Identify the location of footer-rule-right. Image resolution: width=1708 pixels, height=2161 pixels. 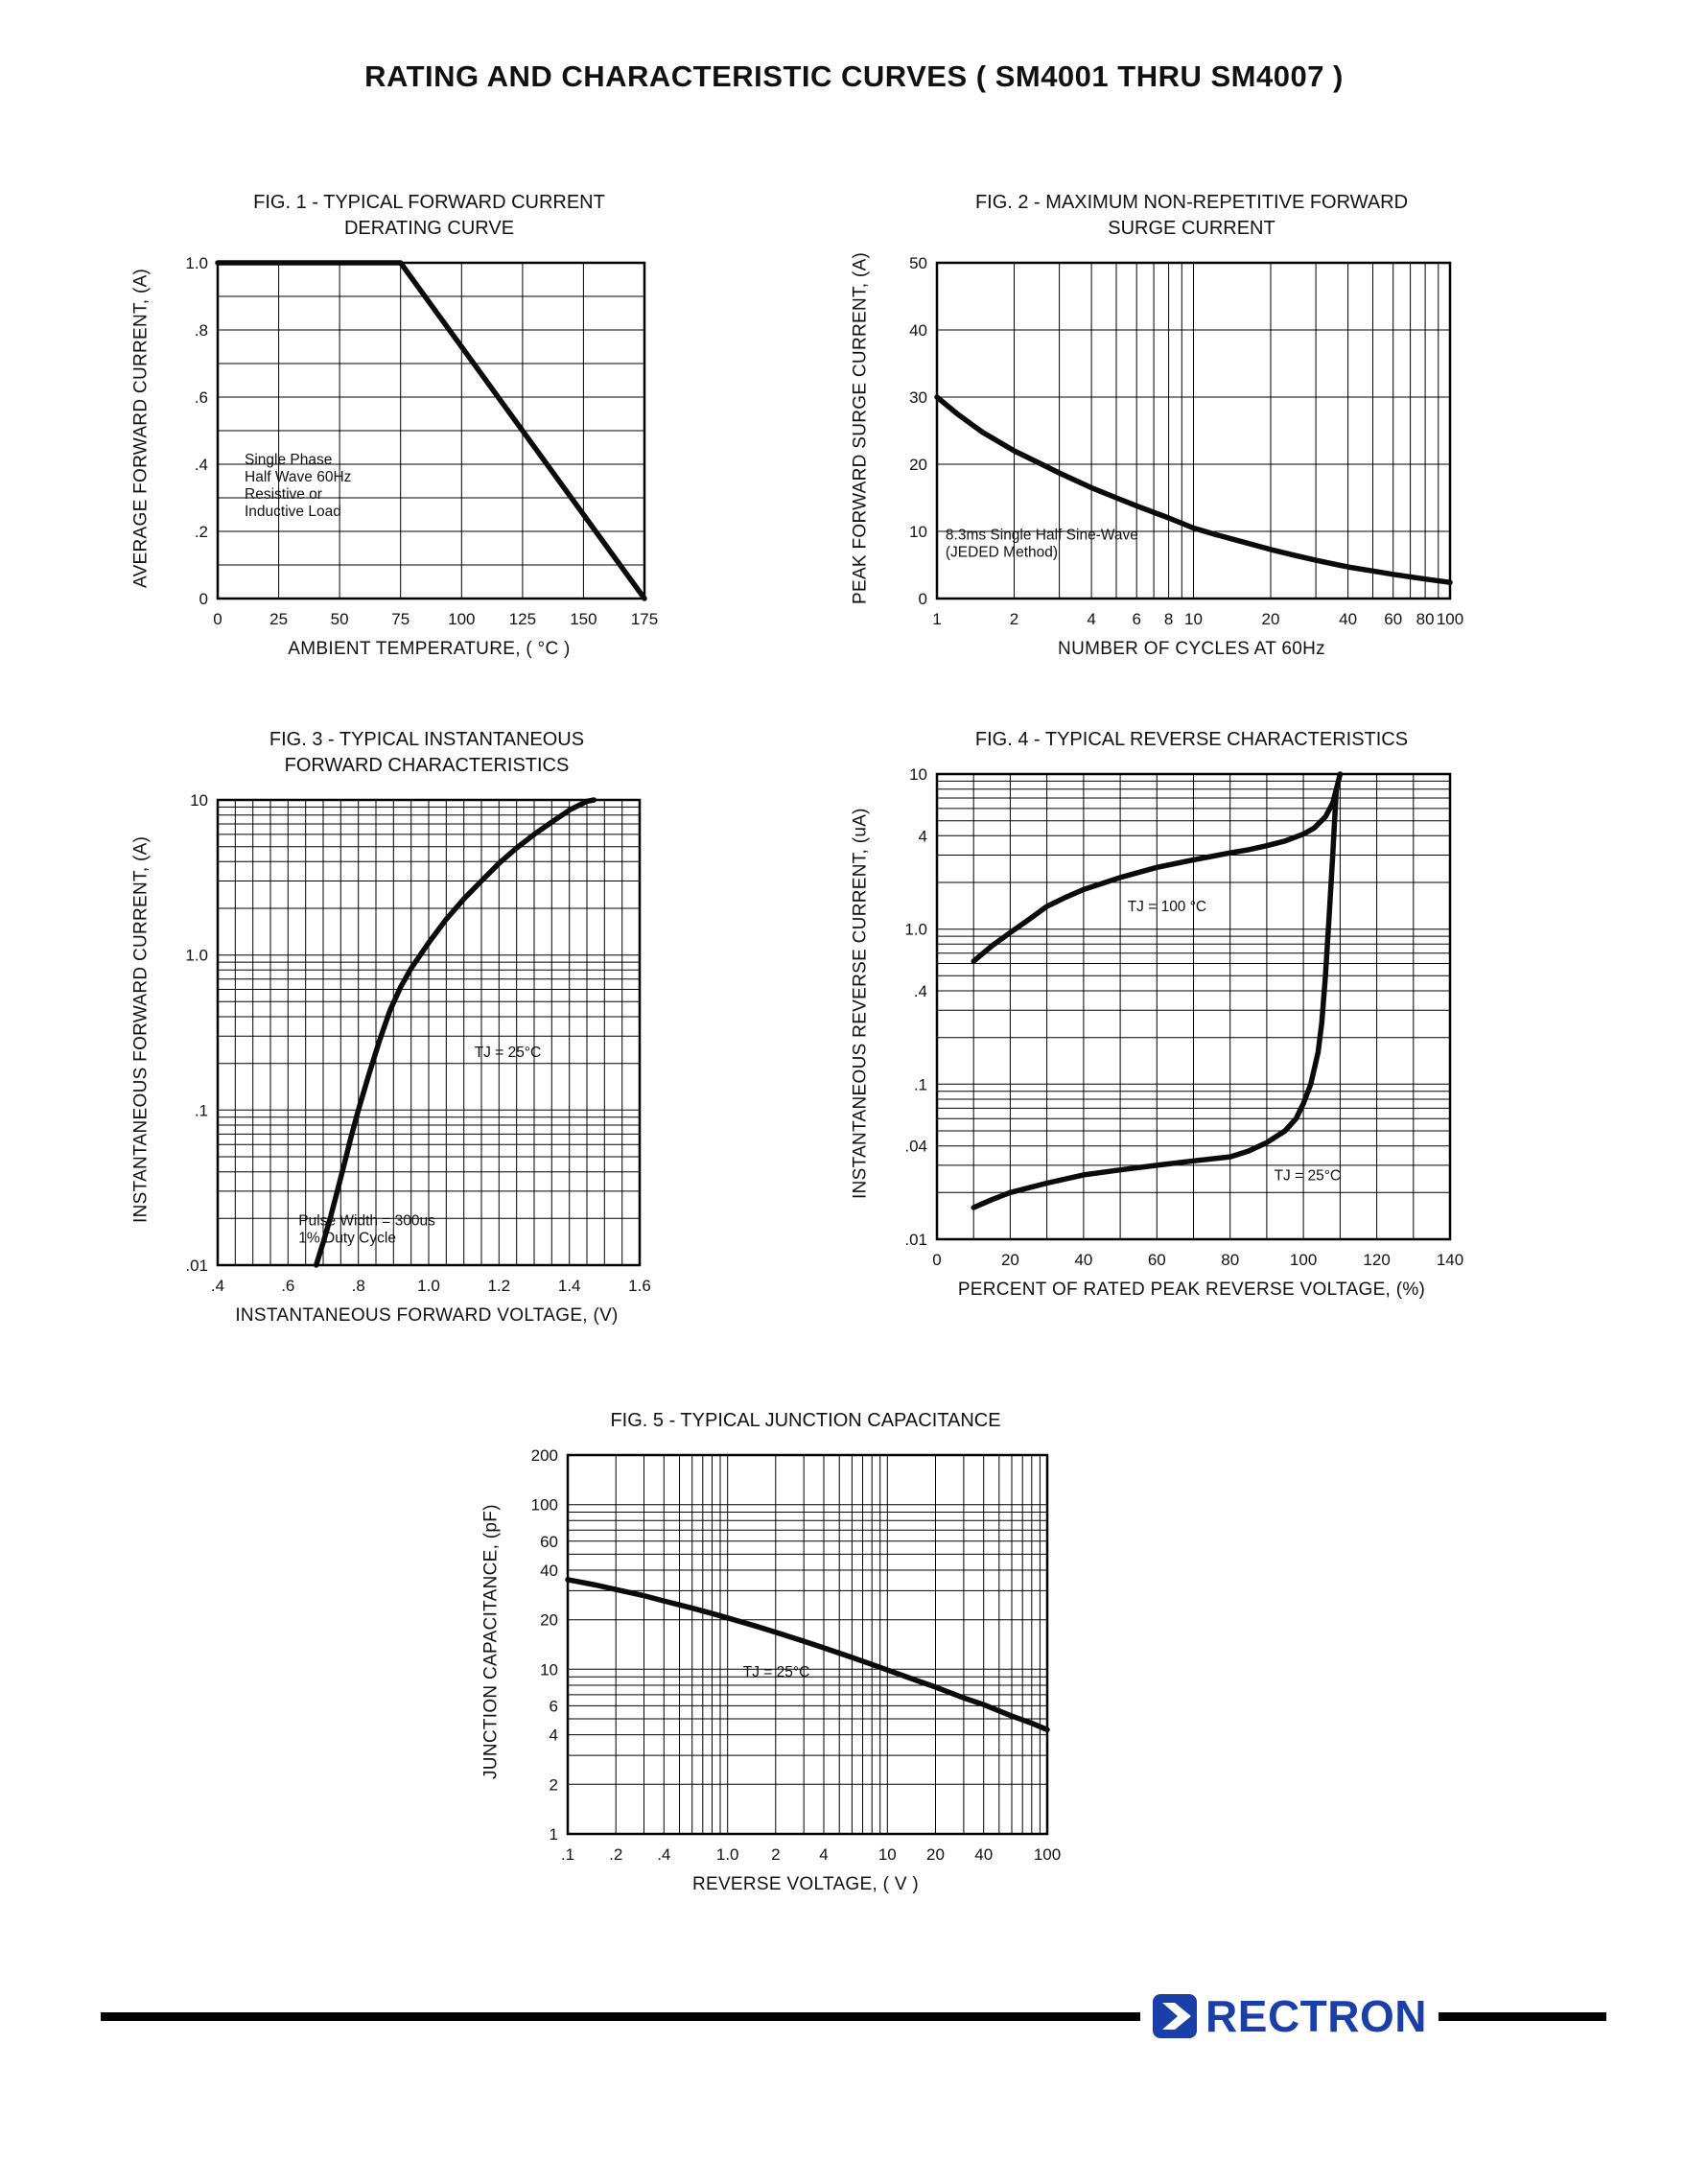
(1523, 2016).